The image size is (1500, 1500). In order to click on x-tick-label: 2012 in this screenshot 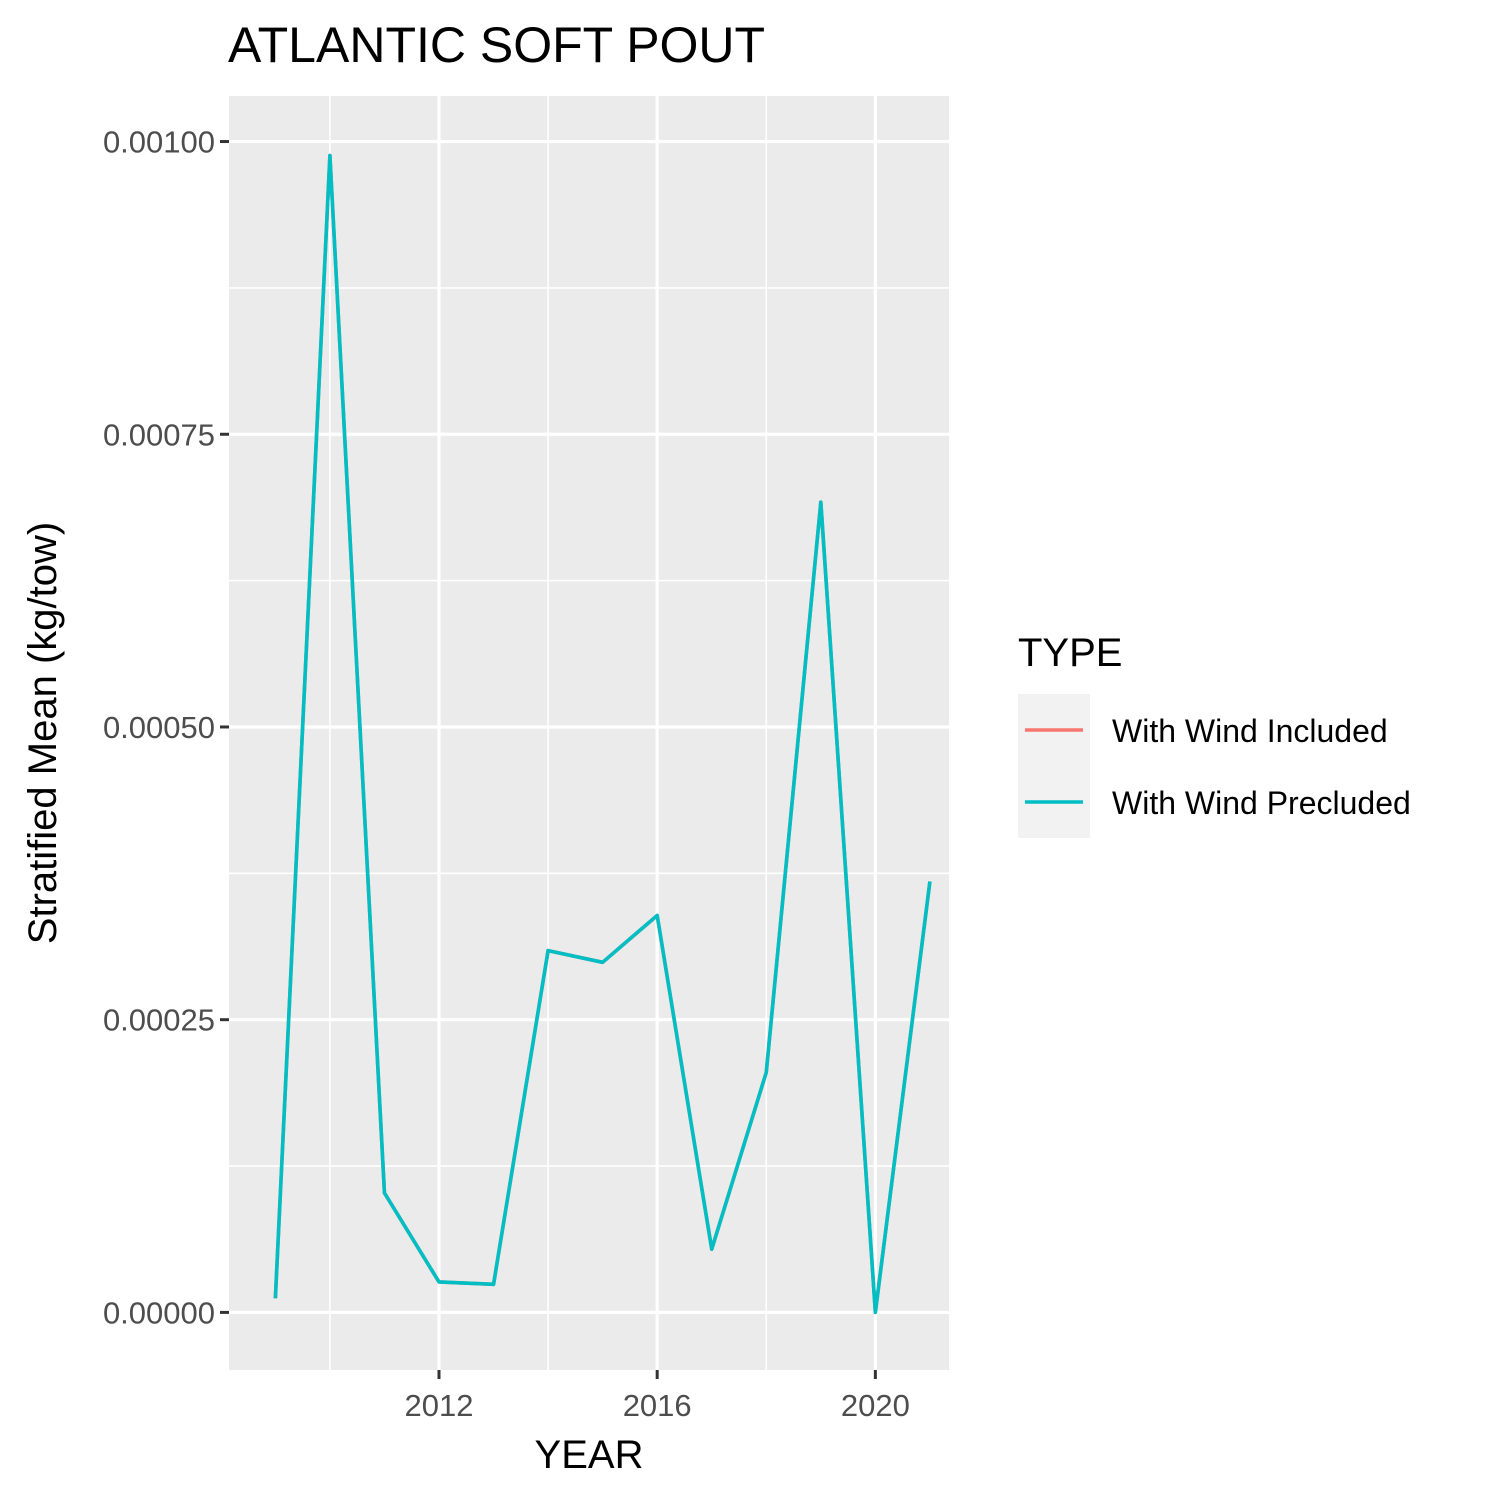, I will do `click(439, 1405)`.